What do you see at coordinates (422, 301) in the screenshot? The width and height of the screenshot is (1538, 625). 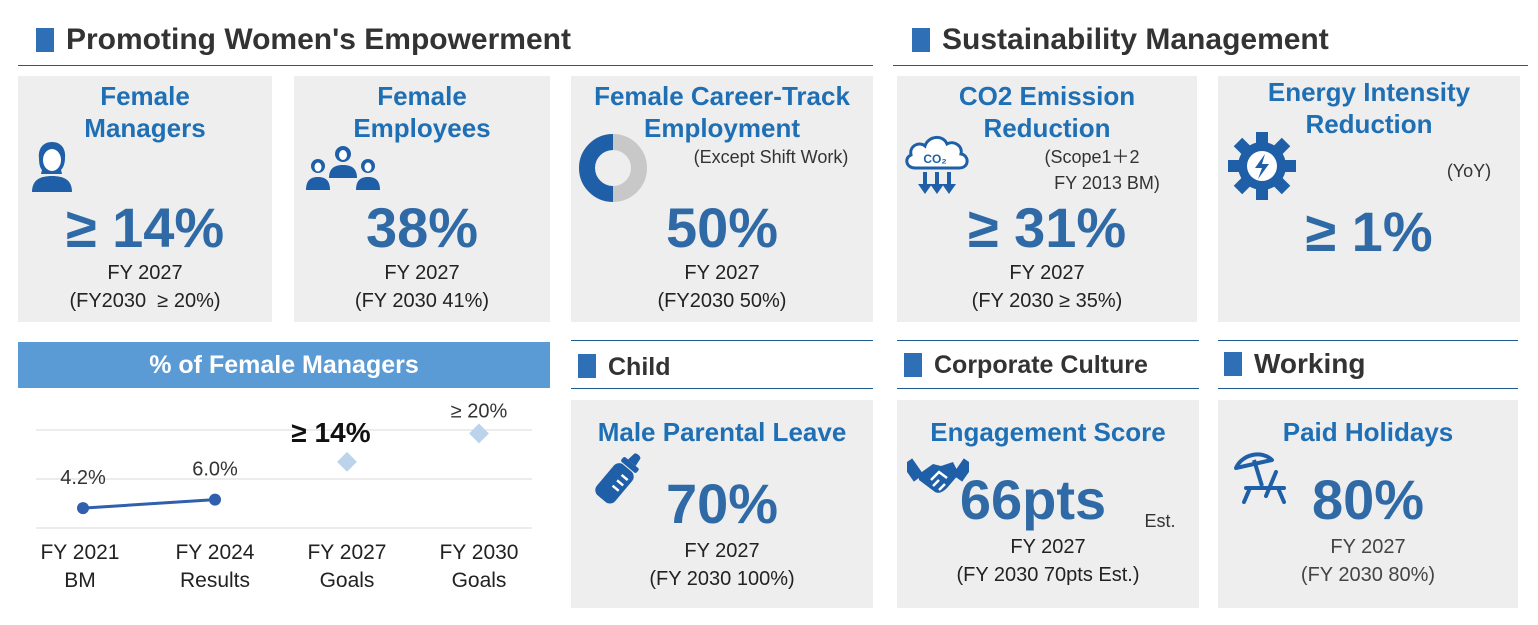 I see `card-sub: (FY 2030 41%)` at bounding box center [422, 301].